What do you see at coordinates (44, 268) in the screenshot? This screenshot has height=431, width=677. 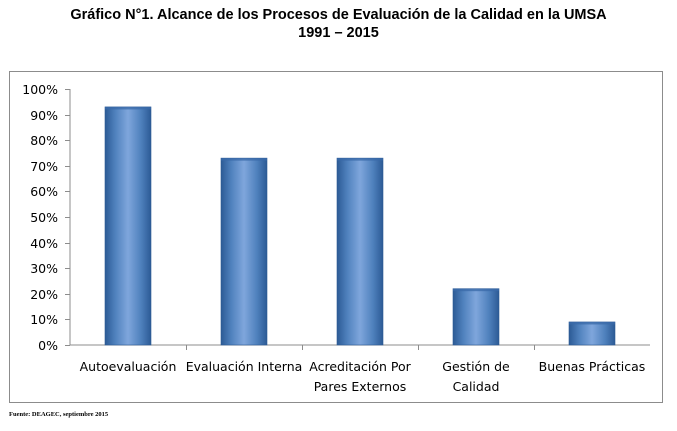 I see `y-tick-label: 30%` at bounding box center [44, 268].